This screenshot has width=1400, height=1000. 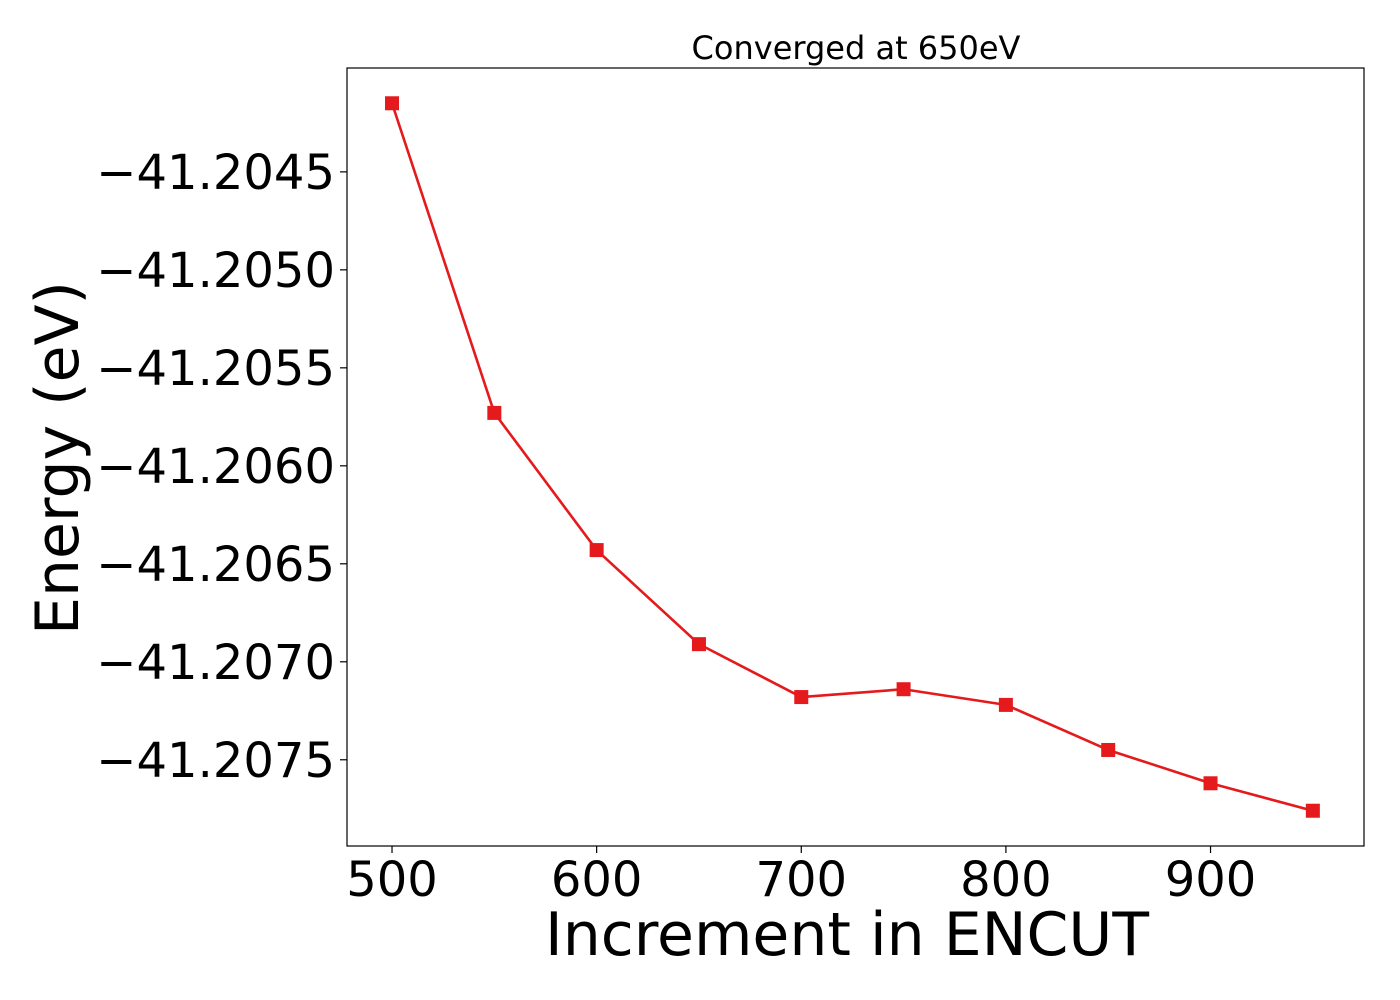 I want to click on x-axis-label: Increment in ENCUT, so click(x=847, y=935).